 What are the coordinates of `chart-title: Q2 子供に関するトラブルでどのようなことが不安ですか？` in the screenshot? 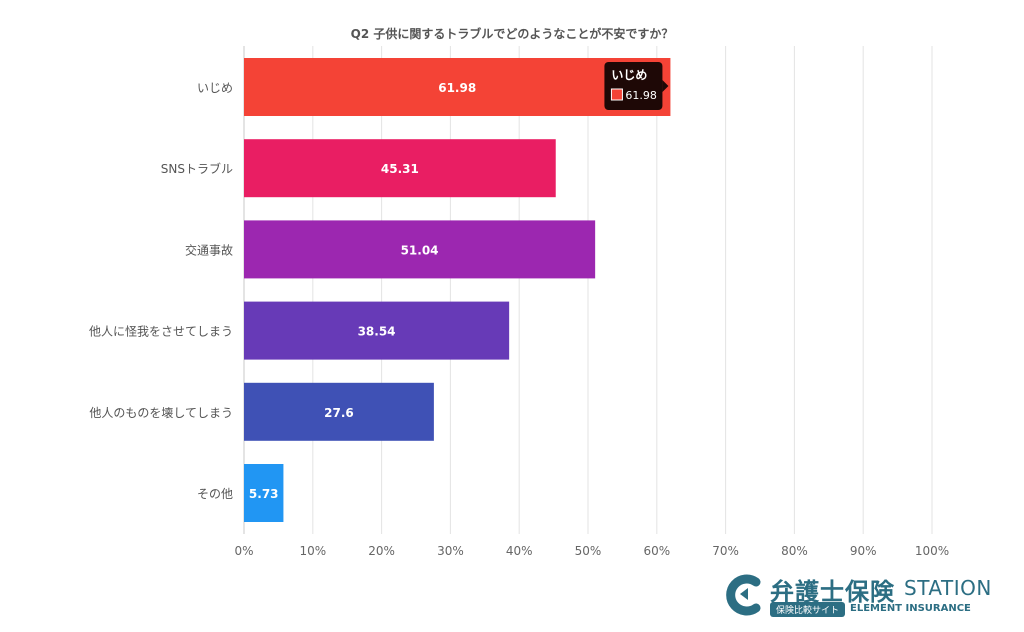 It's located at (512, 33).